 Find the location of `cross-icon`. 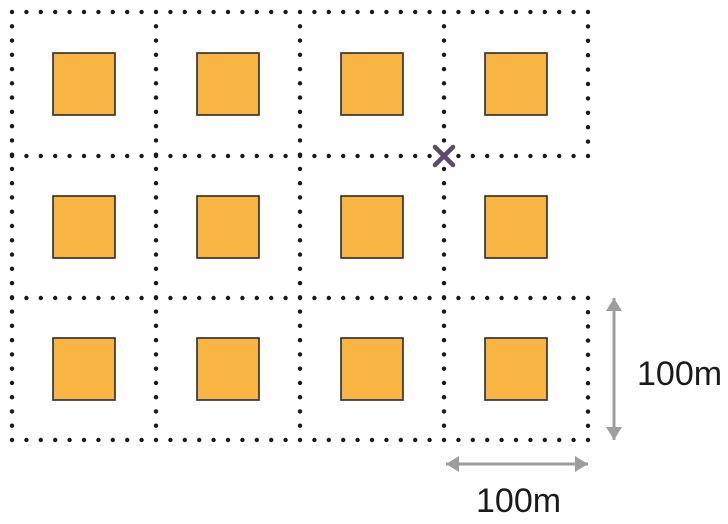

cross-icon is located at coordinates (444, 156).